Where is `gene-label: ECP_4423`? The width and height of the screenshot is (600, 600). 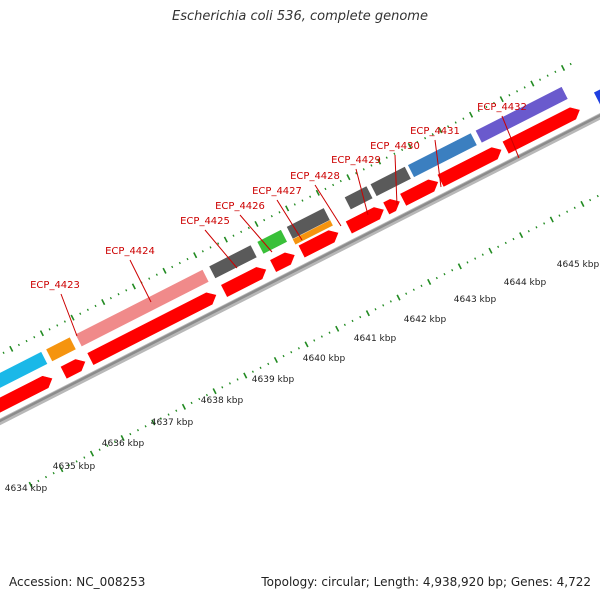 gene-label: ECP_4423 is located at coordinates (55, 285).